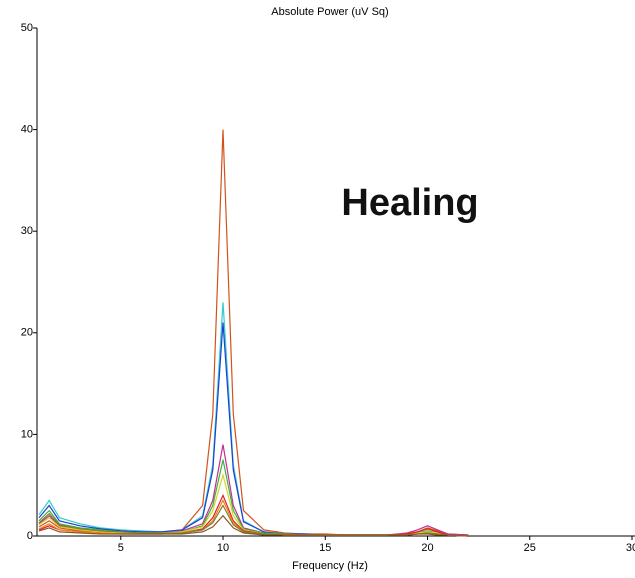  Describe the element at coordinates (30, 536) in the screenshot. I see `y-tick-label: 0` at that location.